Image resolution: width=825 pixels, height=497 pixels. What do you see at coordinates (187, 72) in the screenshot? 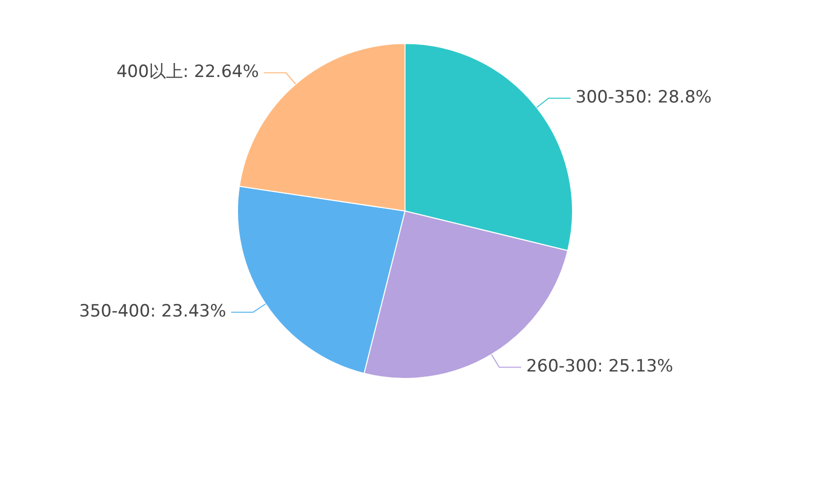
I see `slice-label: 400以上: 22.64%` at bounding box center [187, 72].